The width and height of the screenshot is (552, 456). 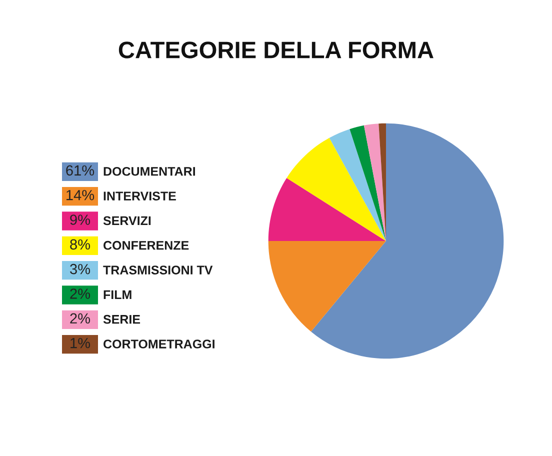 What do you see at coordinates (140, 196) in the screenshot?
I see `legend-label: INTERVISTE` at bounding box center [140, 196].